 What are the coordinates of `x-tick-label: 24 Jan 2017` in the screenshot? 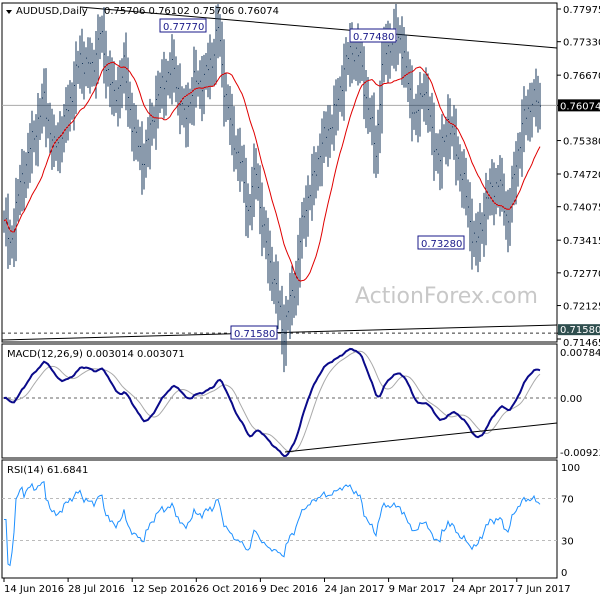 It's located at (355, 589).